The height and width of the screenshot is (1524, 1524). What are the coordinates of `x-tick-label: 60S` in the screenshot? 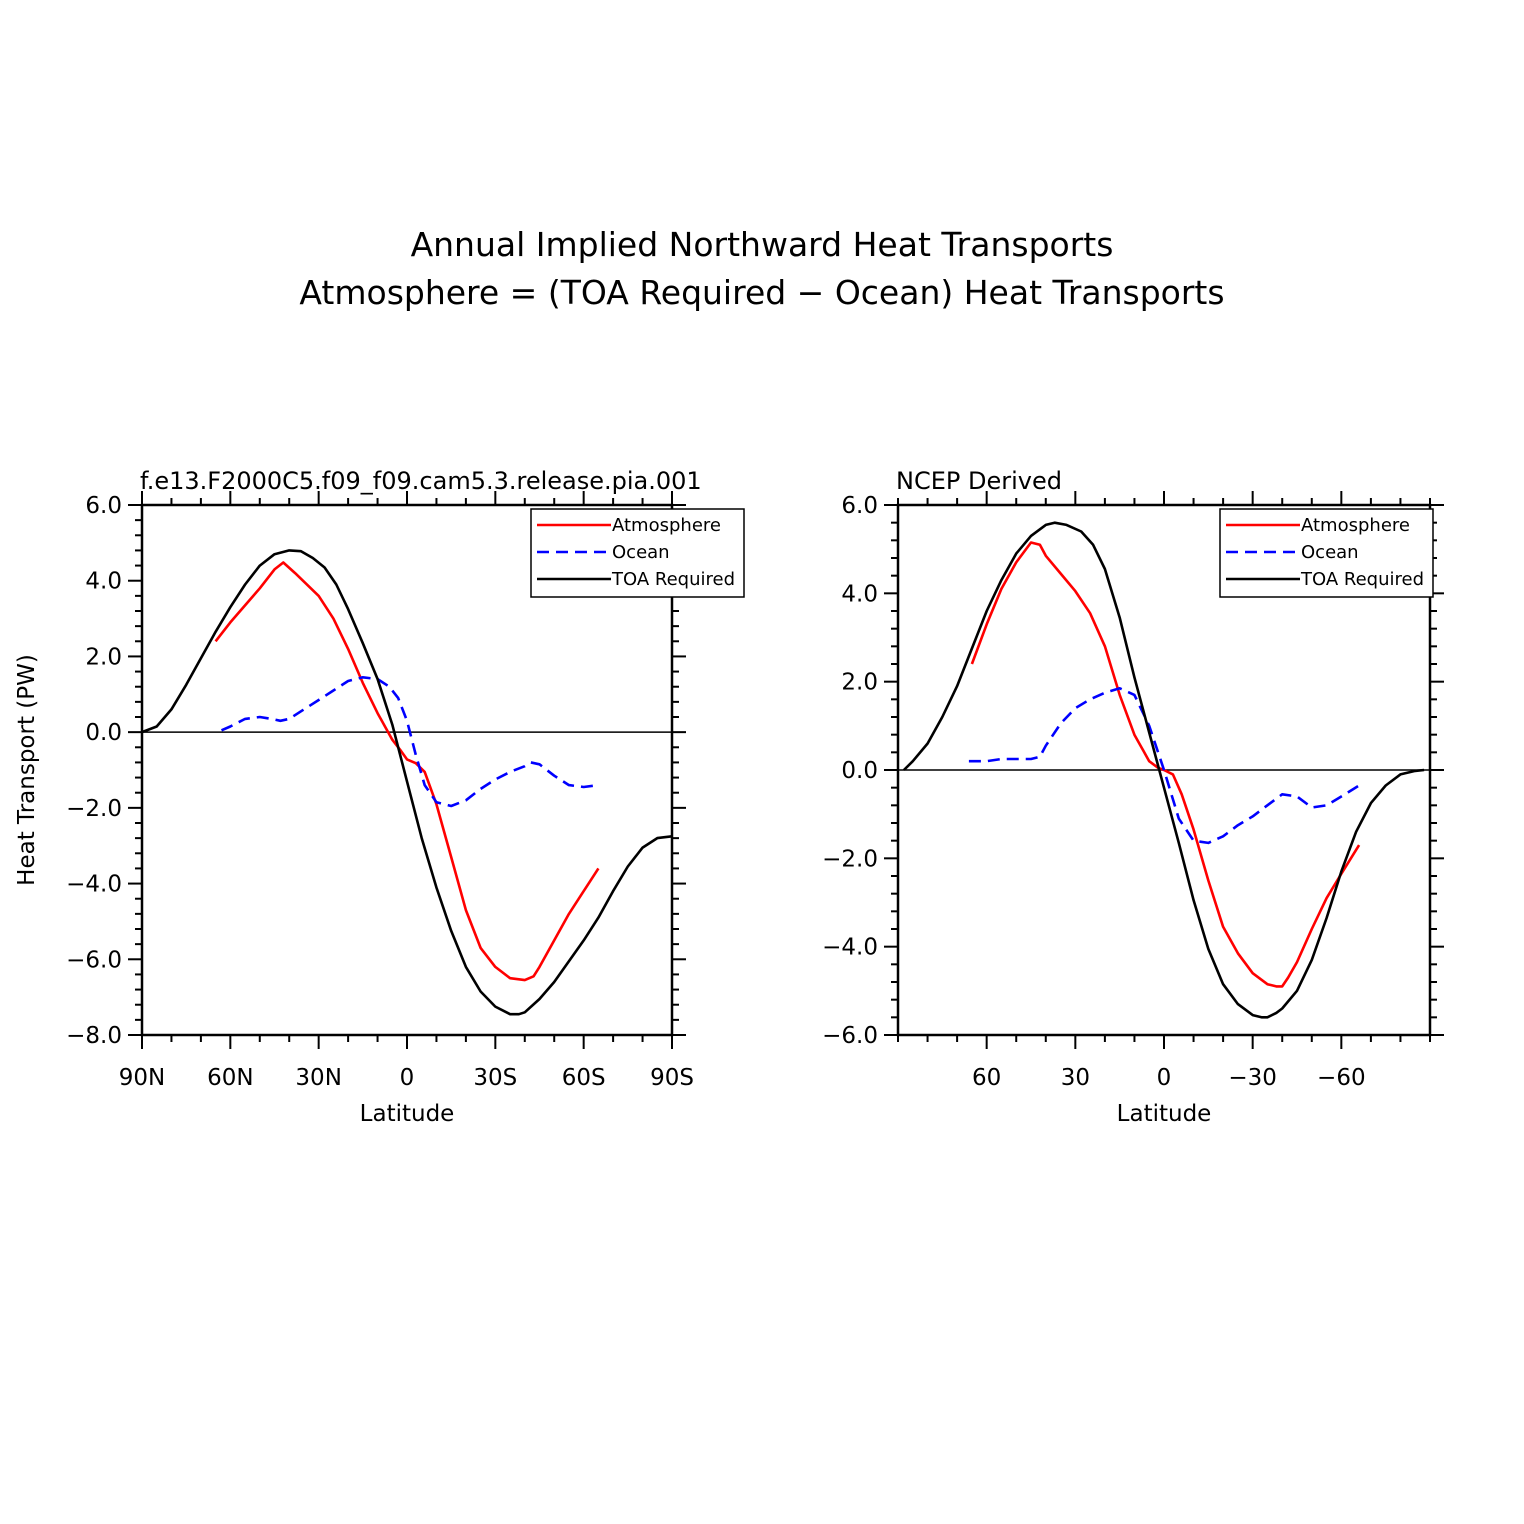 It's located at (584, 1078).